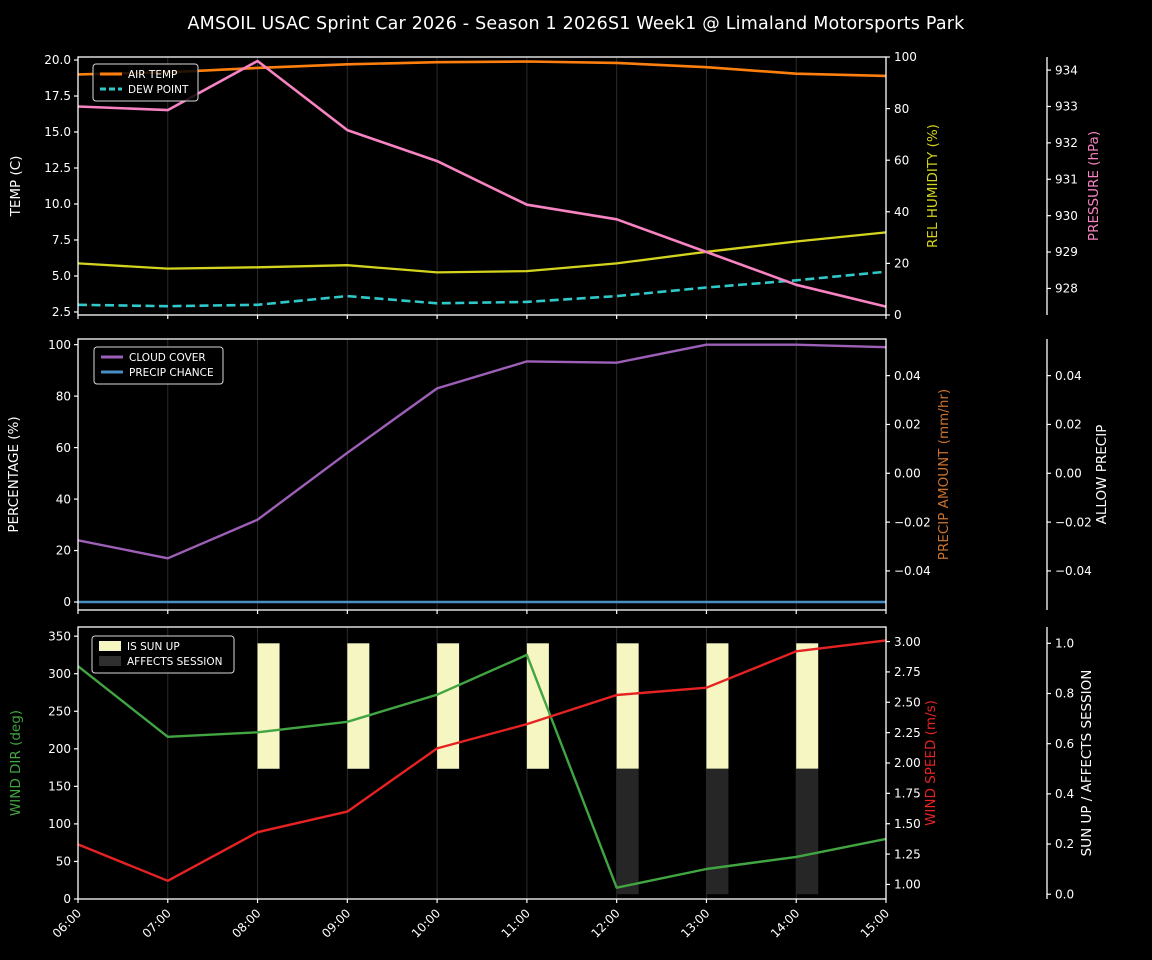  What do you see at coordinates (482, 252) in the screenshot?
I see `series-rel-humidity` at bounding box center [482, 252].